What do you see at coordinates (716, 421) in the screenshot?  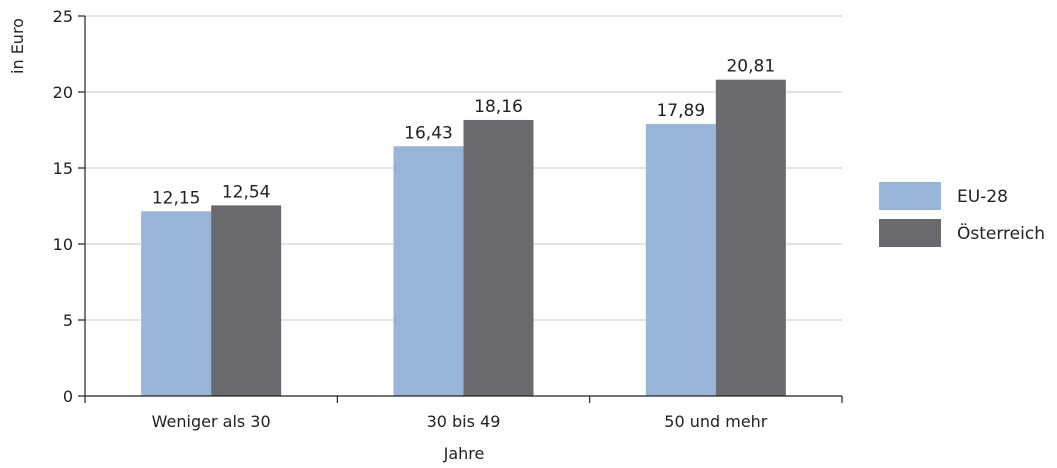 I see `x-tick-label: 50 und mehr` at bounding box center [716, 421].